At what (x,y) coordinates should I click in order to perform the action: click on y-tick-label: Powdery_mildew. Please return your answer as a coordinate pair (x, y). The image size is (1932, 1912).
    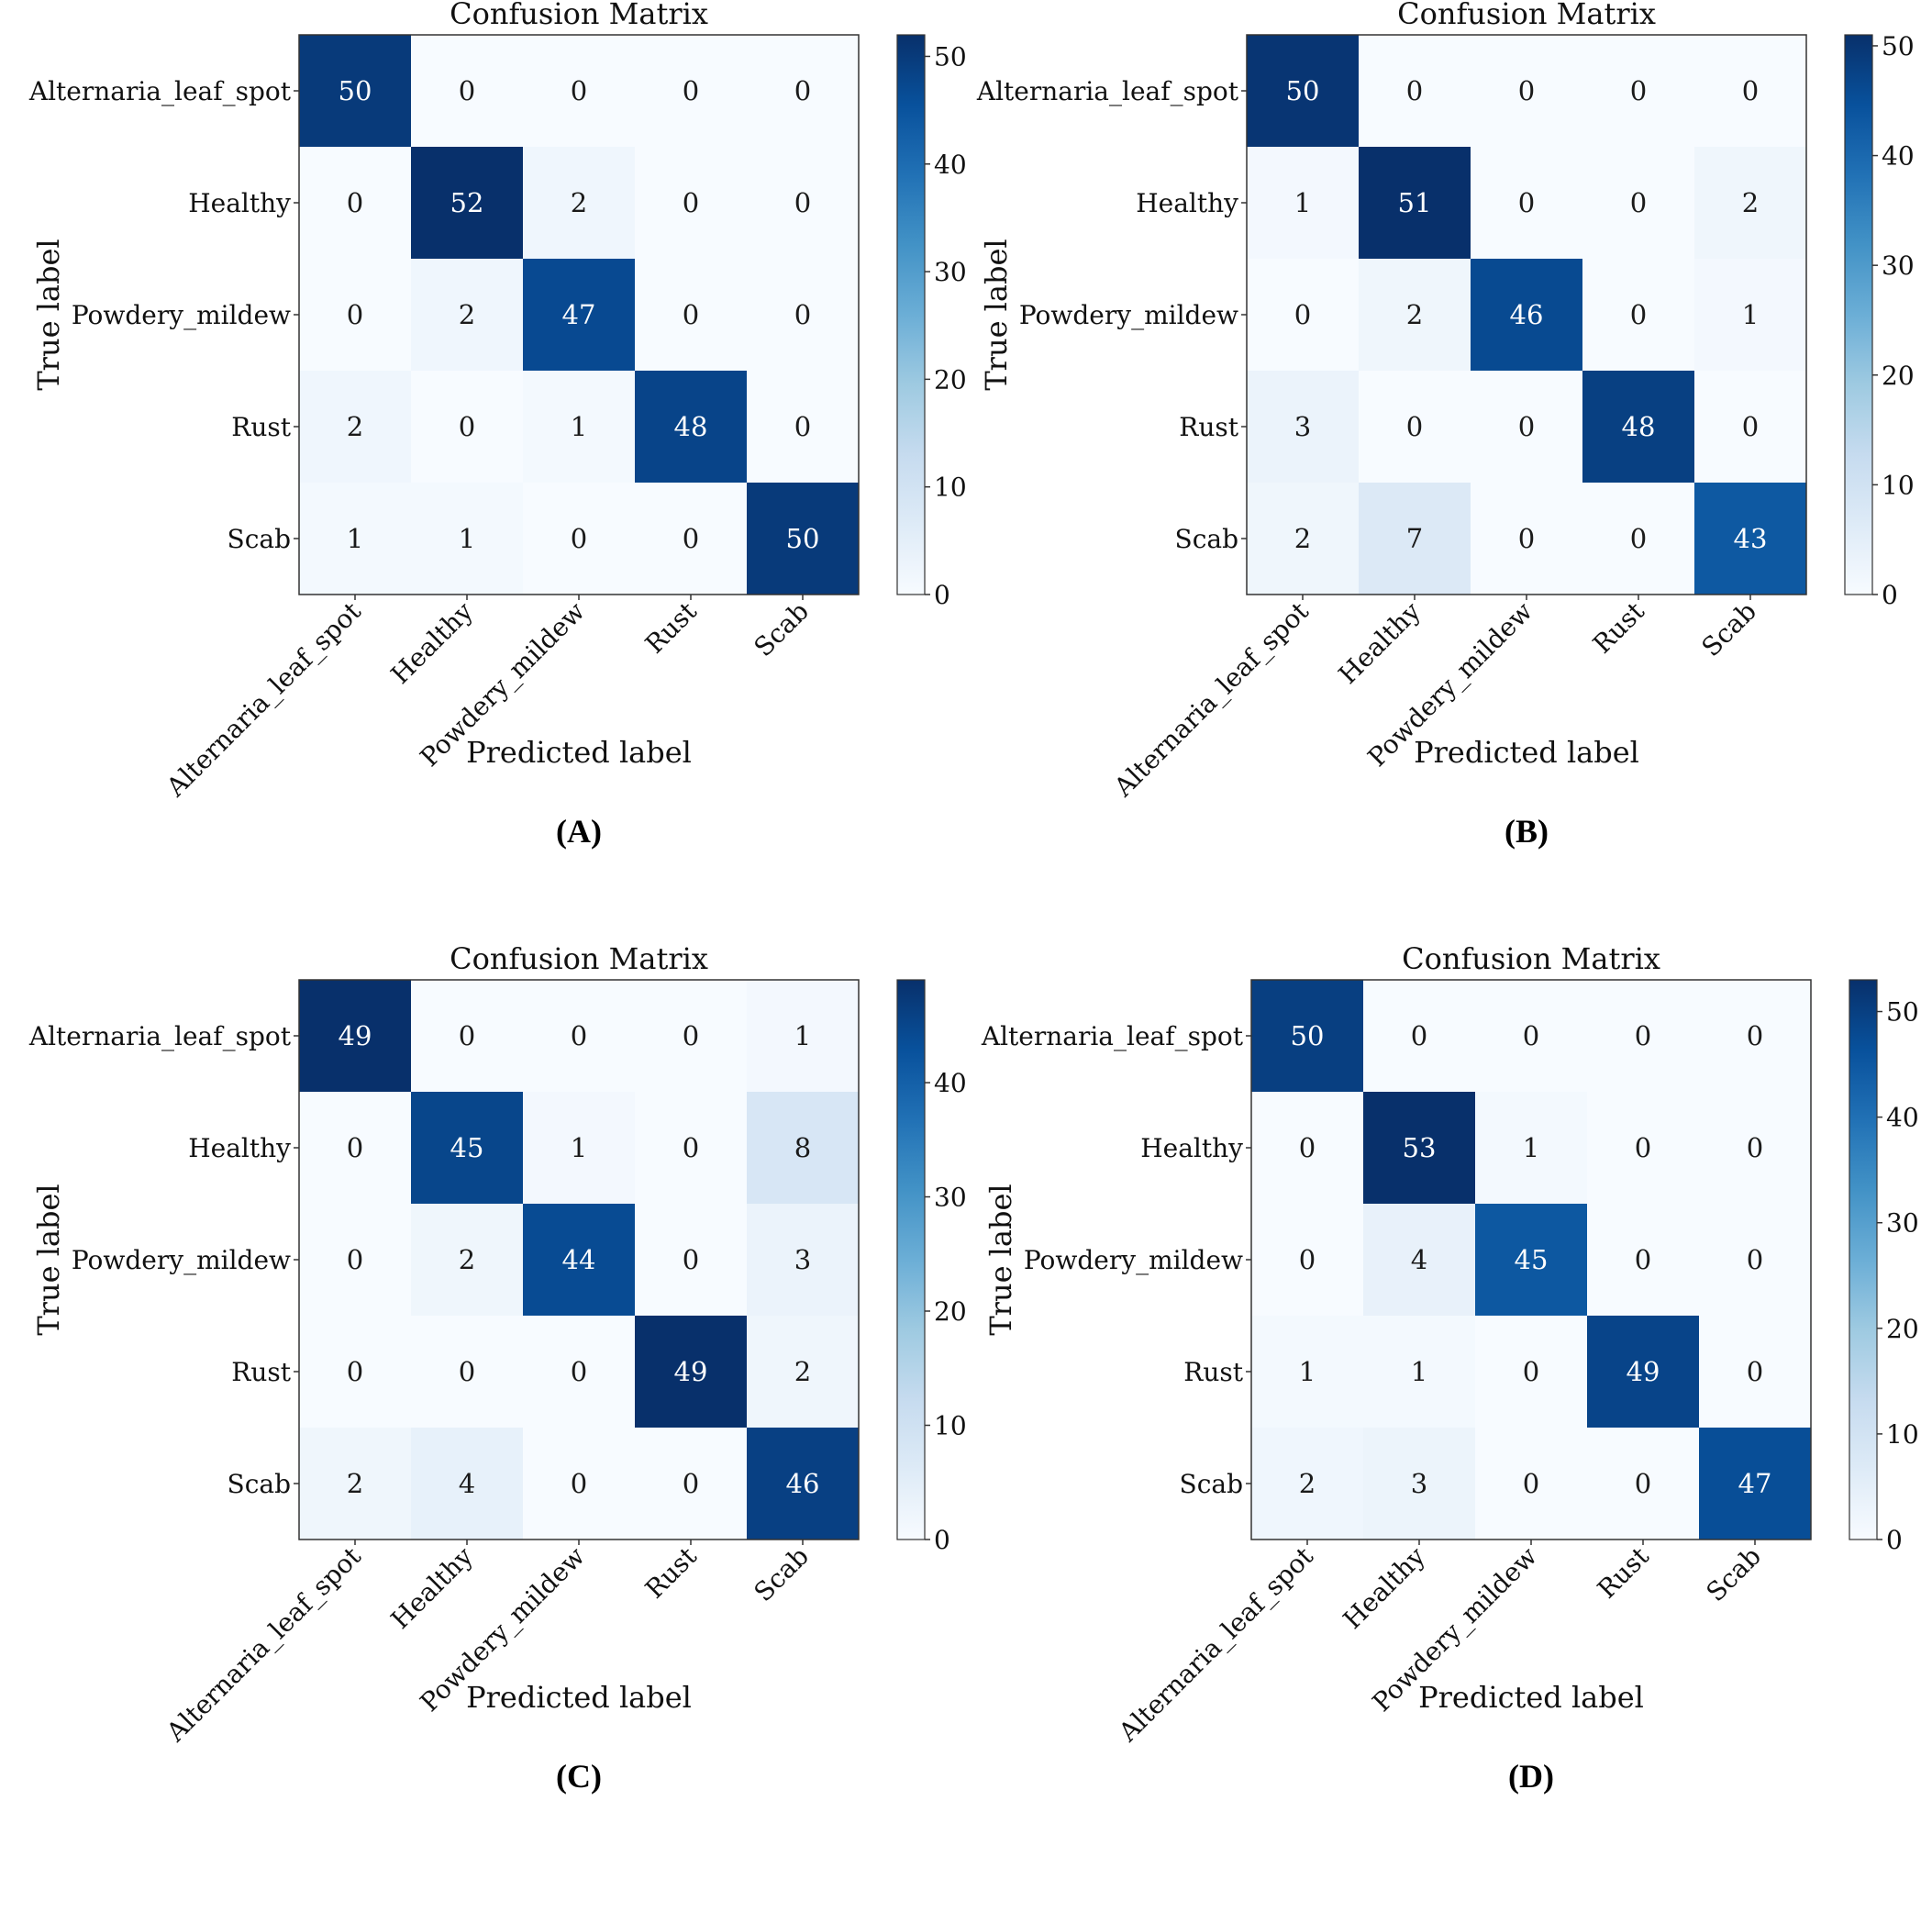
    Looking at the image, I should click on (181, 1260).